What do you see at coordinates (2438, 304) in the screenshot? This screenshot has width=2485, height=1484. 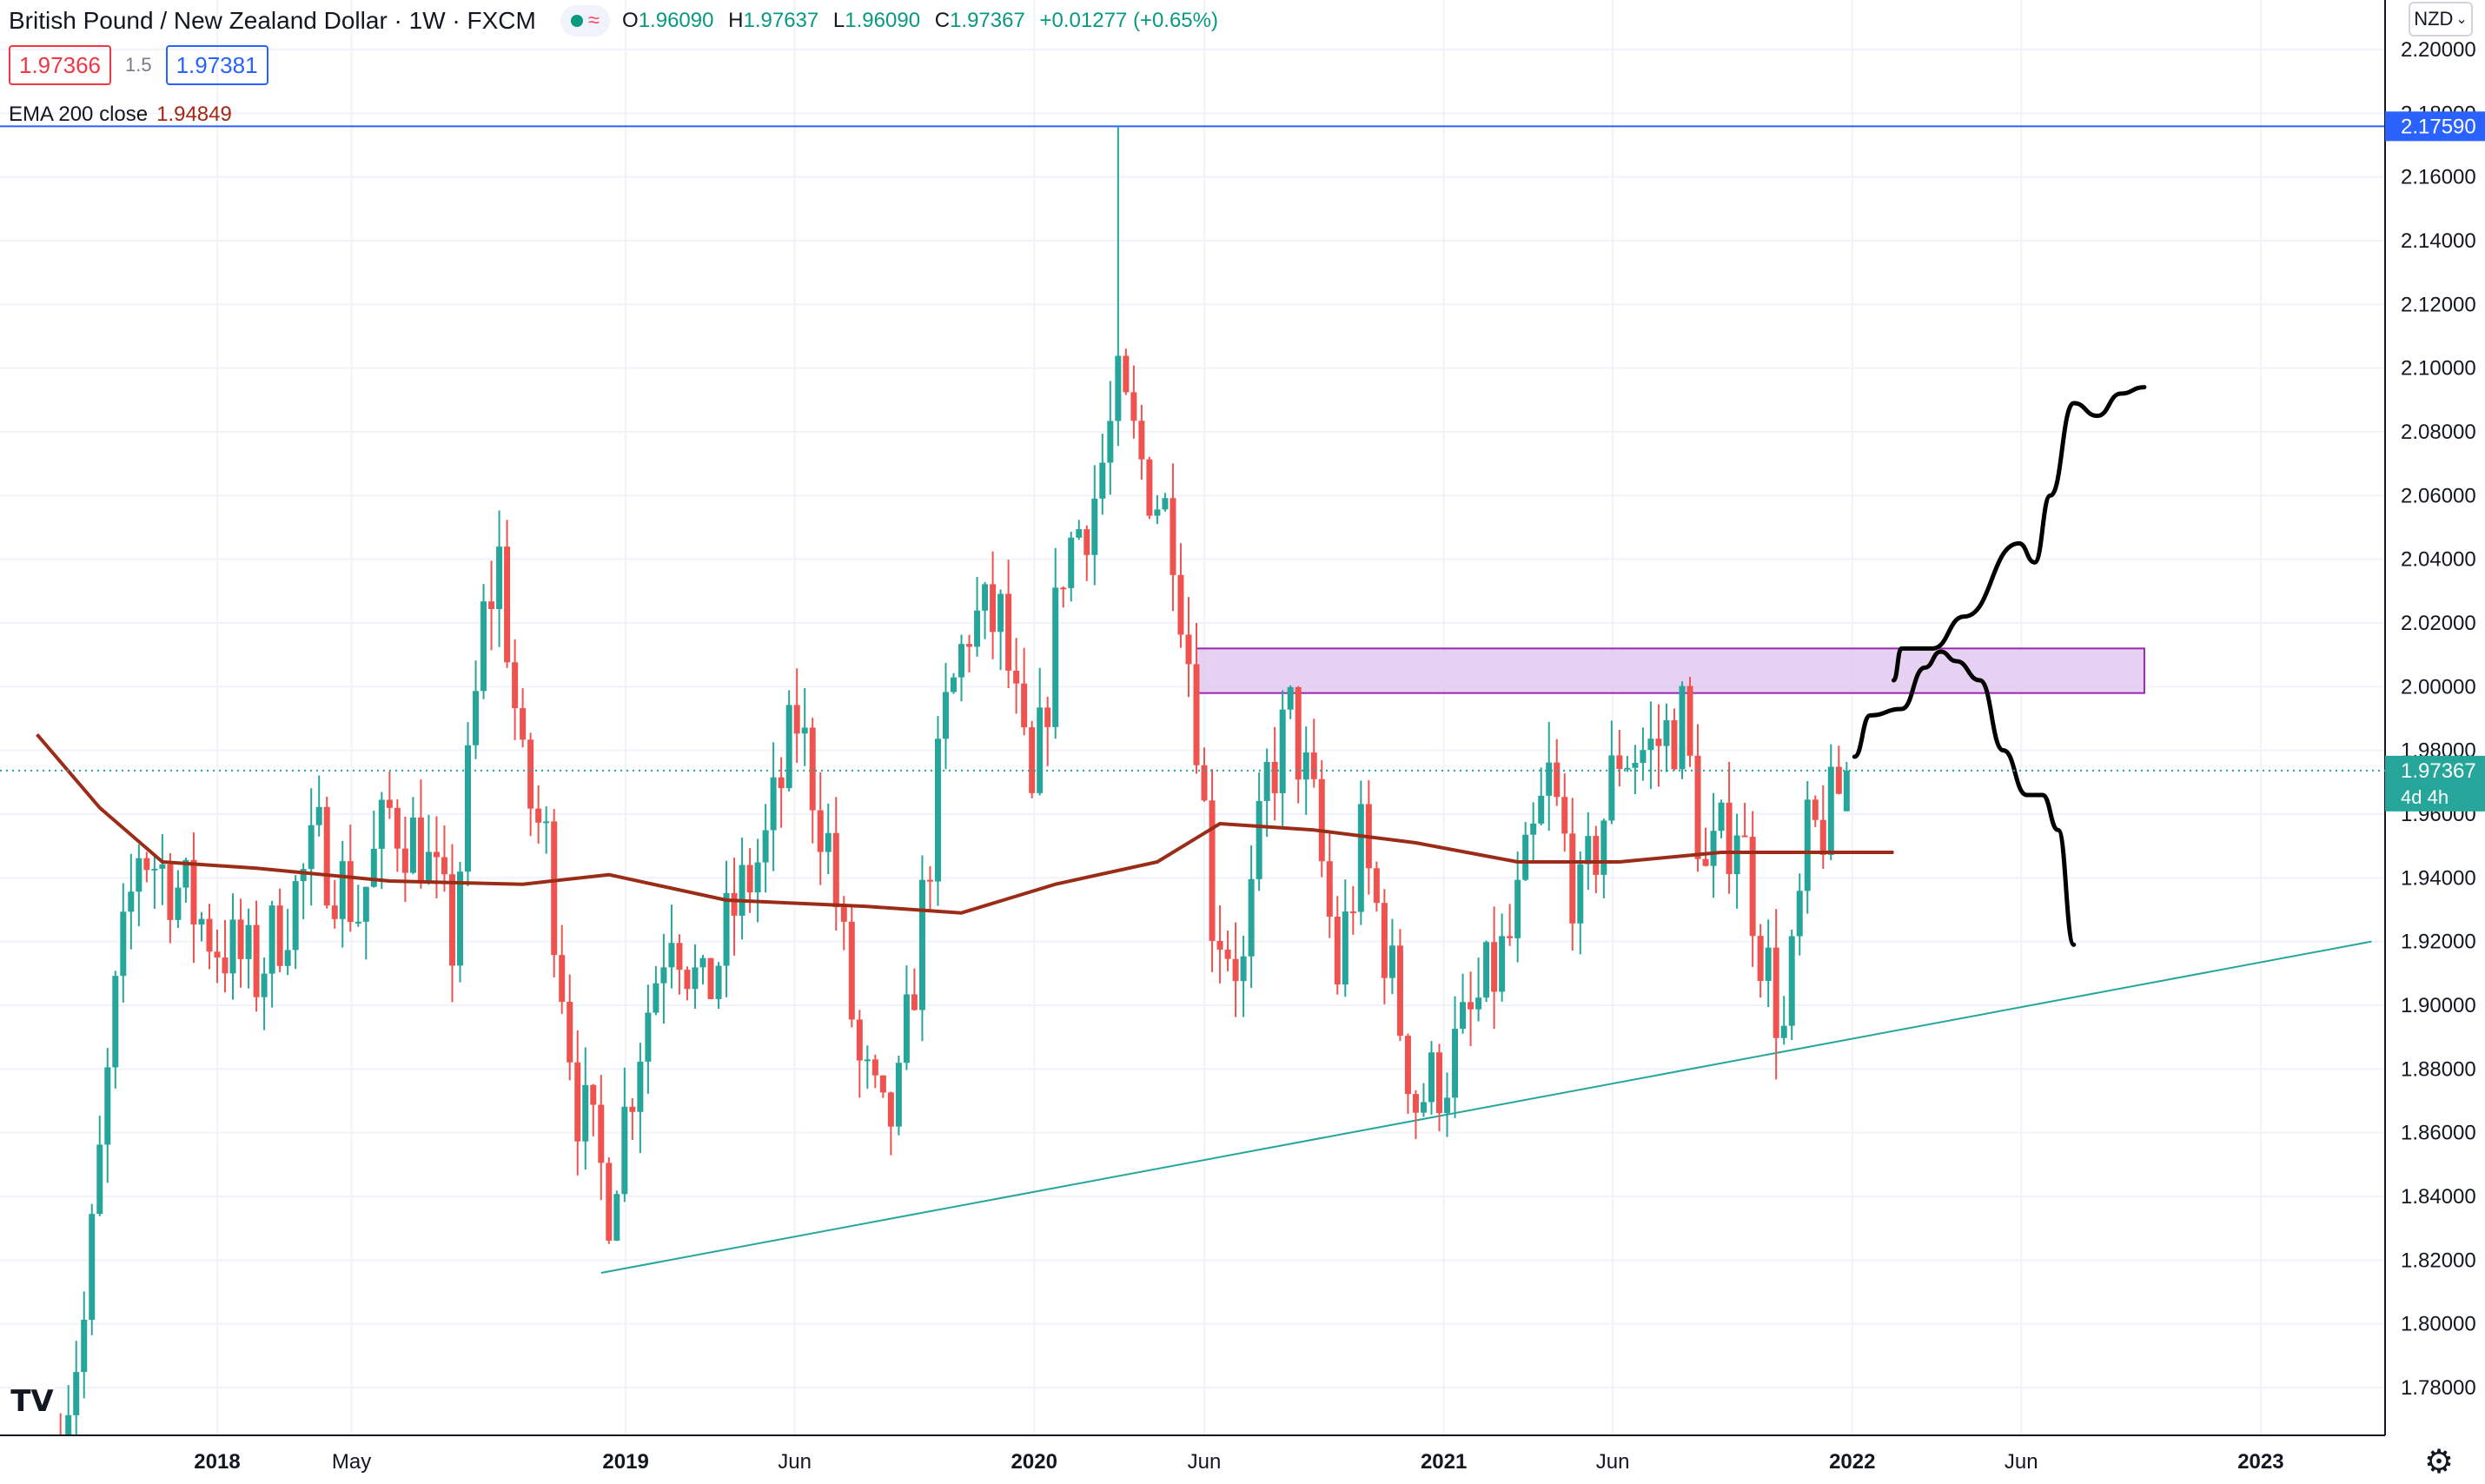 I see `price-tick-label: 2.12000` at bounding box center [2438, 304].